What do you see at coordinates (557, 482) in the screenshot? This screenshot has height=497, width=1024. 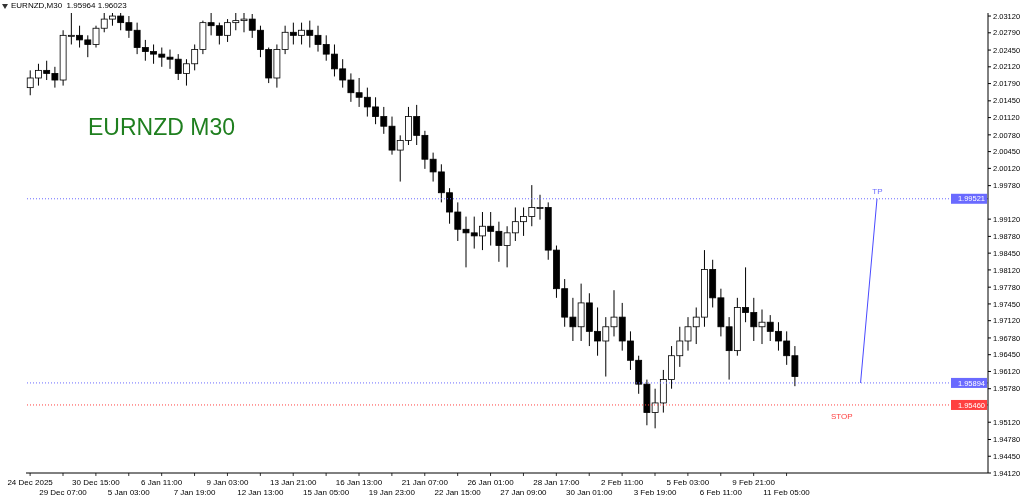 I see `x-tick-label: 28 Jan 17:00` at bounding box center [557, 482].